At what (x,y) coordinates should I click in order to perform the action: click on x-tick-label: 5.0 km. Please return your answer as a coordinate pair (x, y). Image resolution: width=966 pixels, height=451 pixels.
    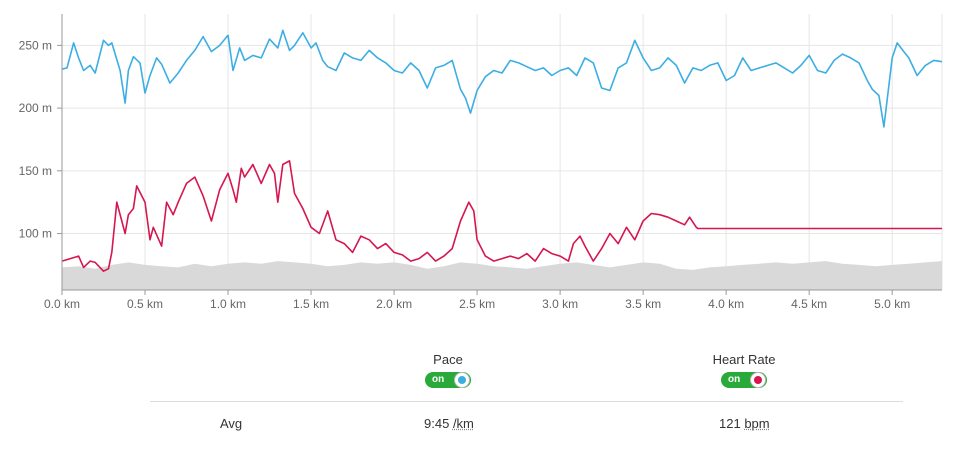
    Looking at the image, I should click on (892, 304).